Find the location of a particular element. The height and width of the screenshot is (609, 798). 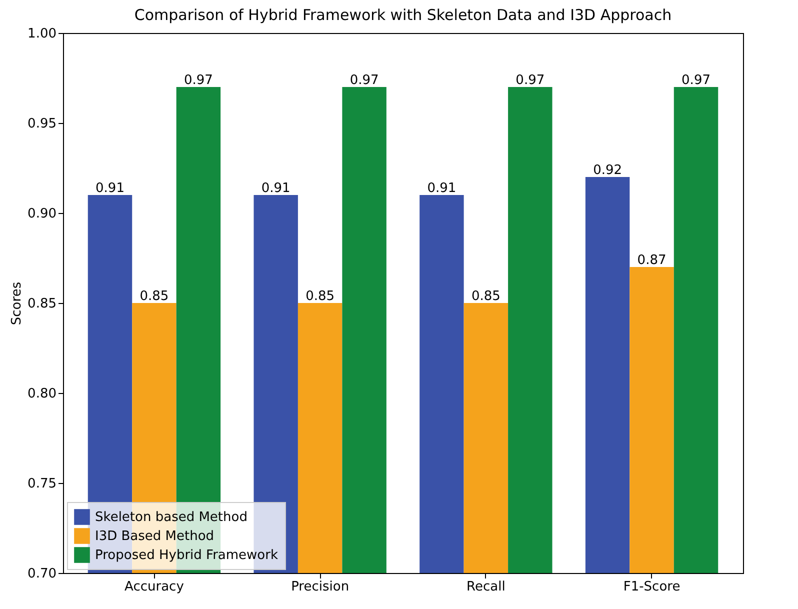

x-tick-label: Recall is located at coordinates (486, 587).